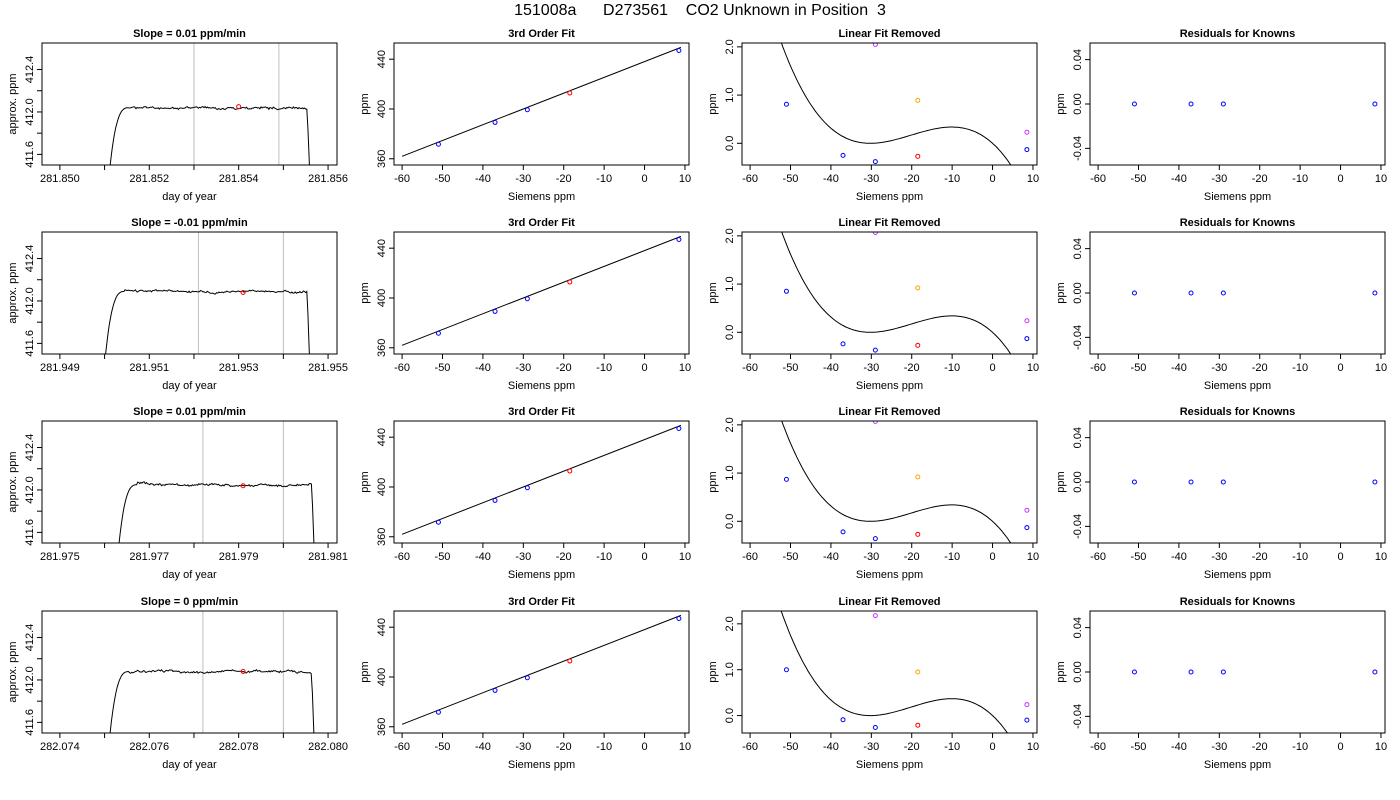  I want to click on y-tick-label: 0.00, so click(1078, 481).